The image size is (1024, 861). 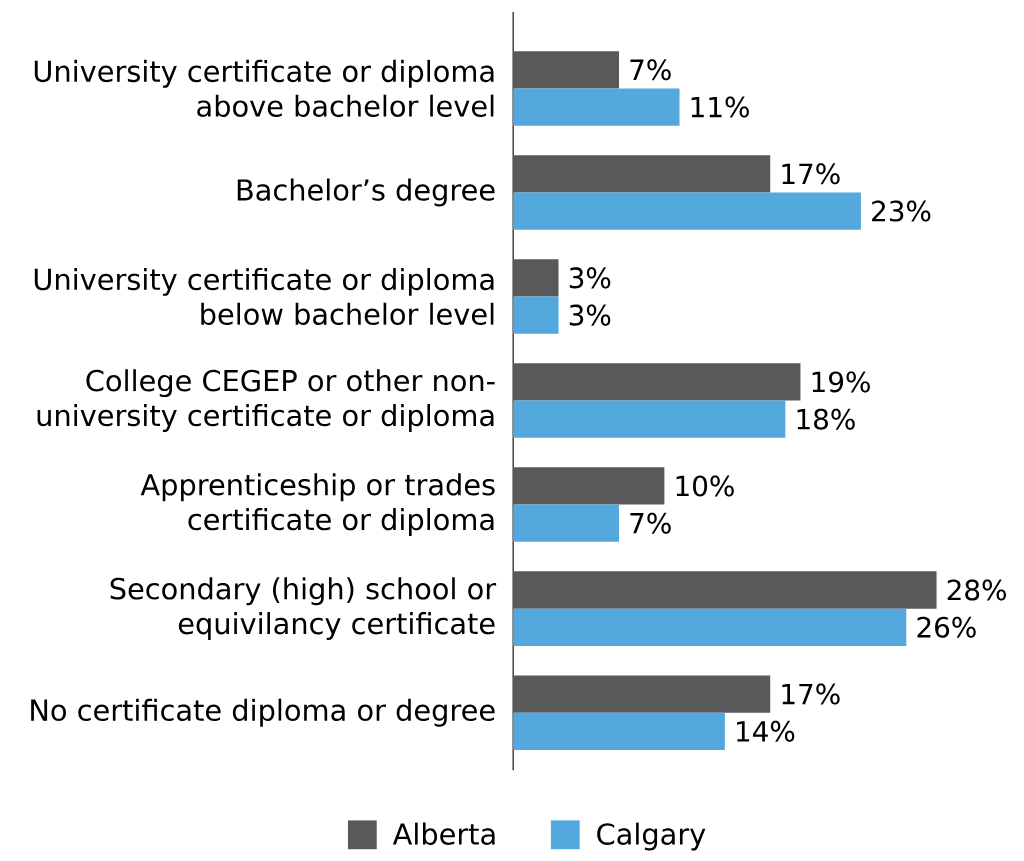 What do you see at coordinates (266, 401) in the screenshot?
I see `y-tick-label: College CEGEP or other non-university certificate or diploma` at bounding box center [266, 401].